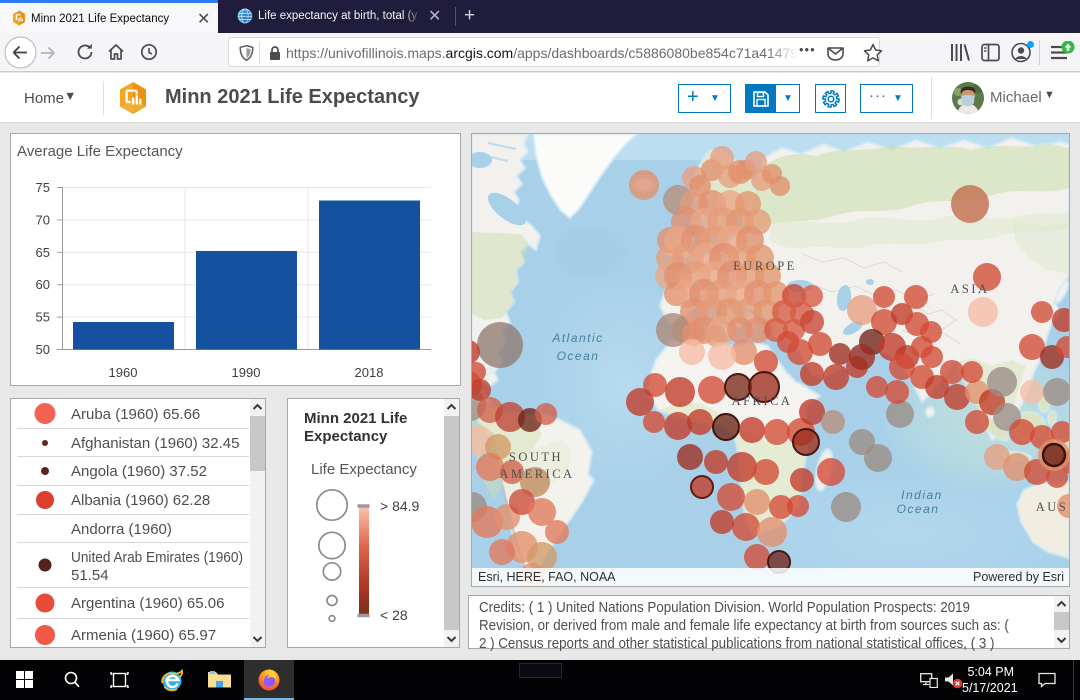 The width and height of the screenshot is (1080, 700). What do you see at coordinates (43, 187) in the screenshot?
I see `svg-text: 75` at bounding box center [43, 187].